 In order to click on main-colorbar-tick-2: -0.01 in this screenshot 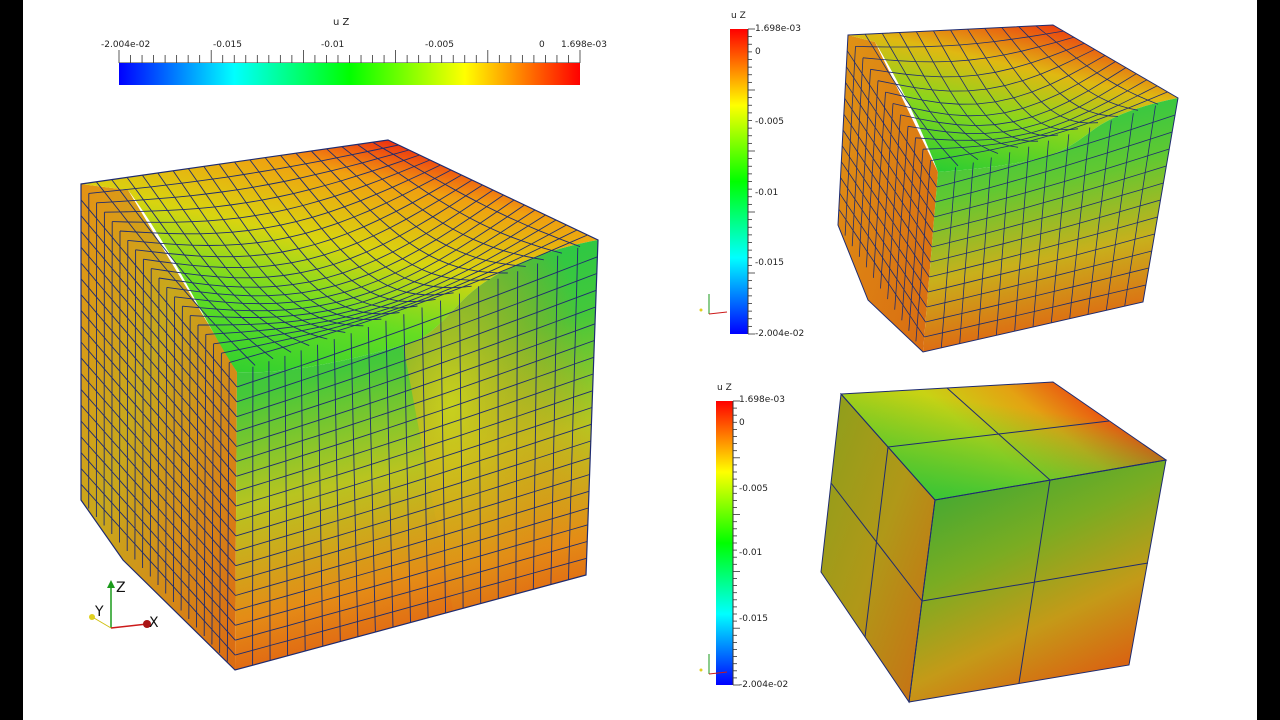, I will do `click(333, 45)`.